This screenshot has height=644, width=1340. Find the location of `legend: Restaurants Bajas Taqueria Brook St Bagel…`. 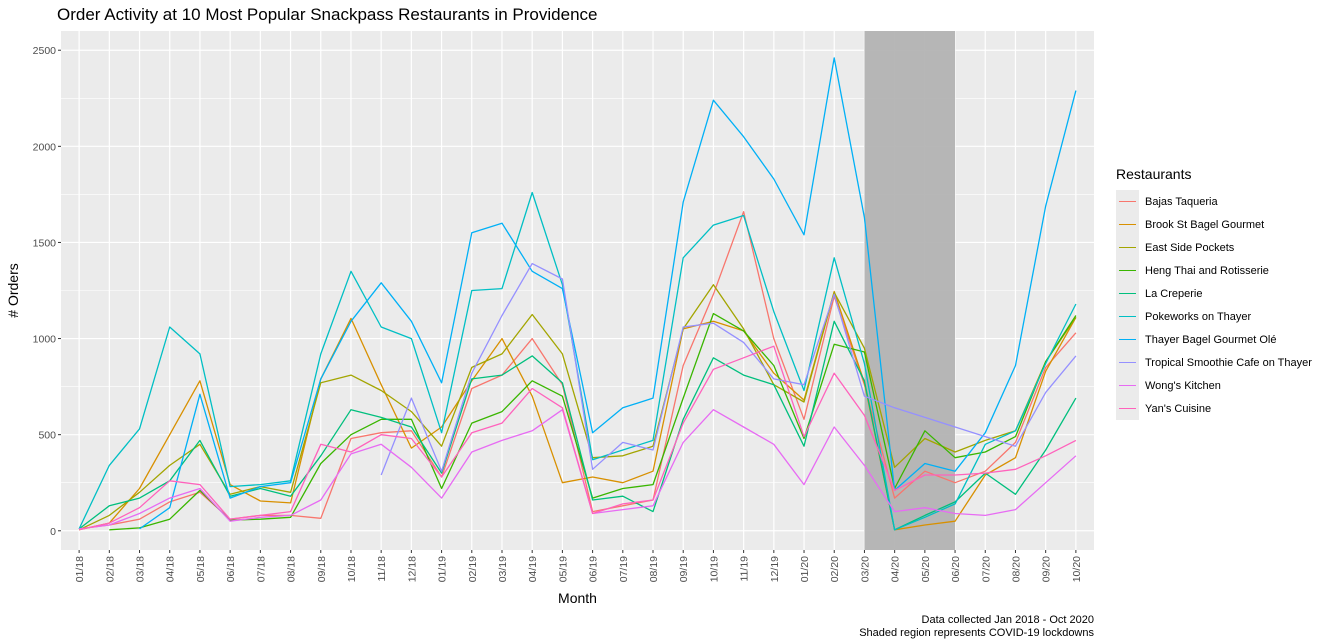

legend: Restaurants Bajas Taqueria Brook St Bagel… is located at coordinates (1214, 293).